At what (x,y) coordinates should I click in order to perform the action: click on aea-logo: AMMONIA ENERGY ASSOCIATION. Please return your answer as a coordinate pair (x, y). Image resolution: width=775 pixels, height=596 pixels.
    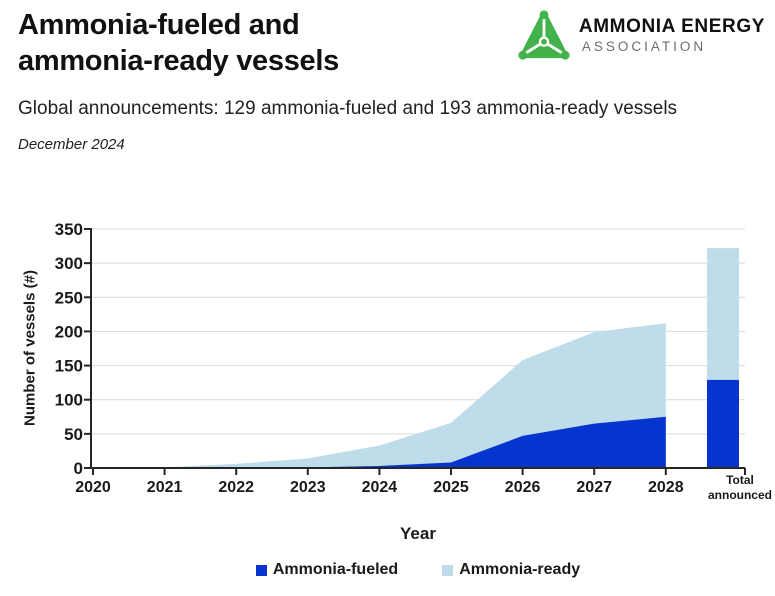
    Looking at the image, I should click on (641, 35).